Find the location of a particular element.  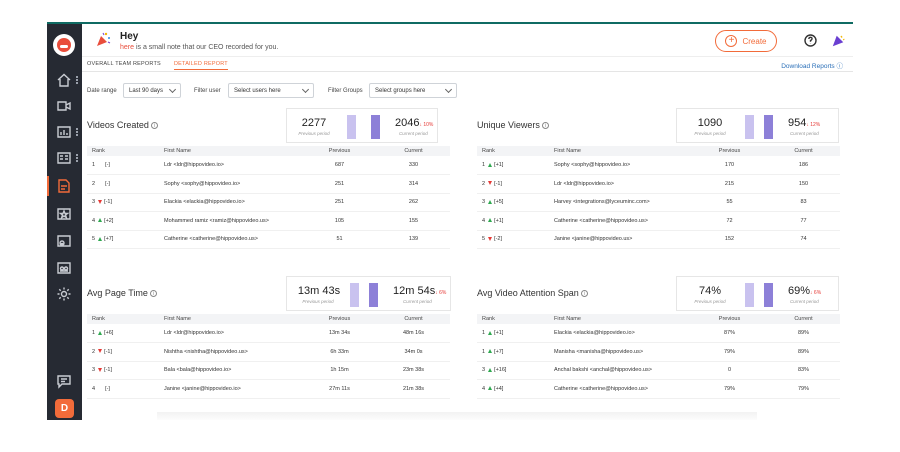

current-cell: 262 is located at coordinates (413, 202).